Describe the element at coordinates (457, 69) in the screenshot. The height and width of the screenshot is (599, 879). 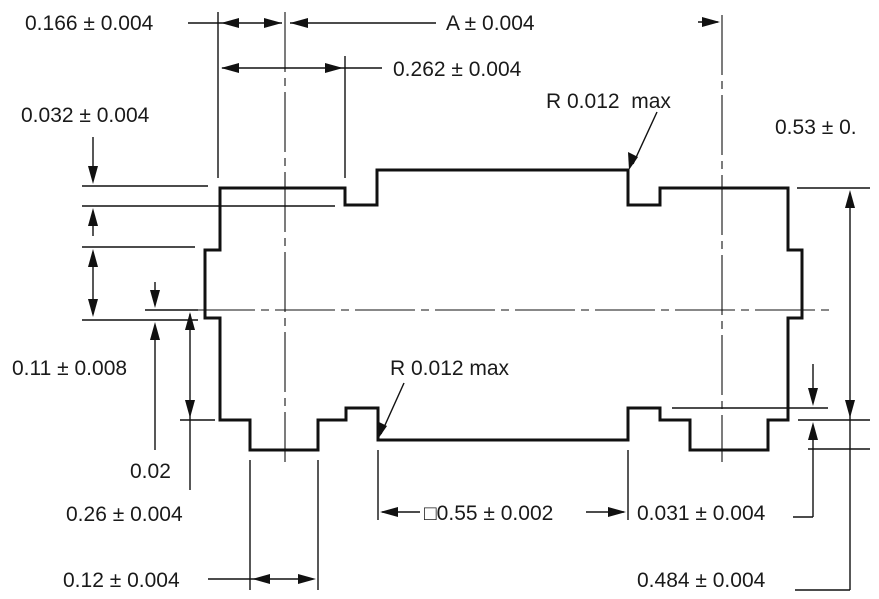
I see `dim-label-0262: 0.262 ± 0.004` at that location.